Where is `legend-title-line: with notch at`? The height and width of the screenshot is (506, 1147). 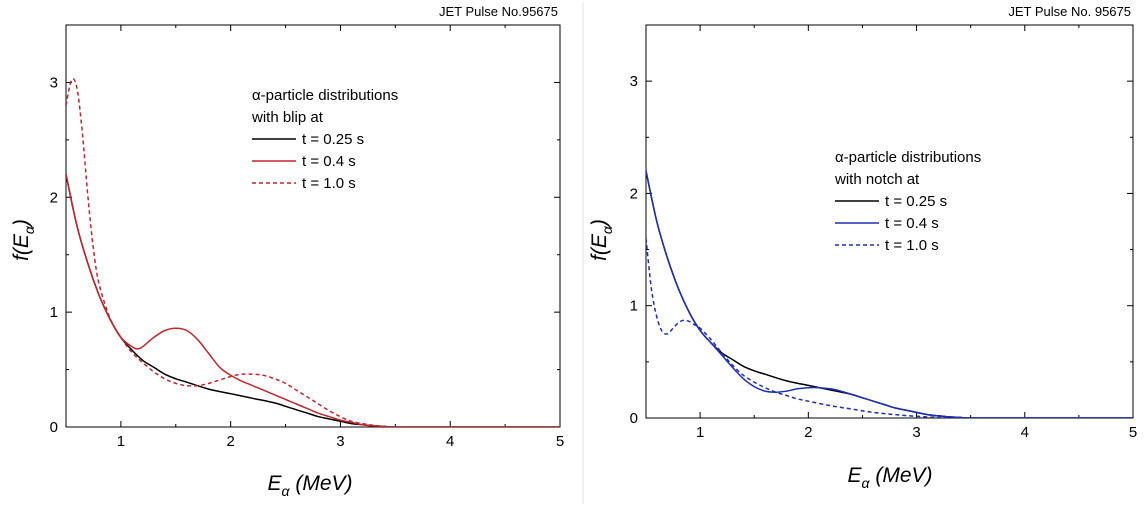 legend-title-line: with notch at is located at coordinates (877, 179).